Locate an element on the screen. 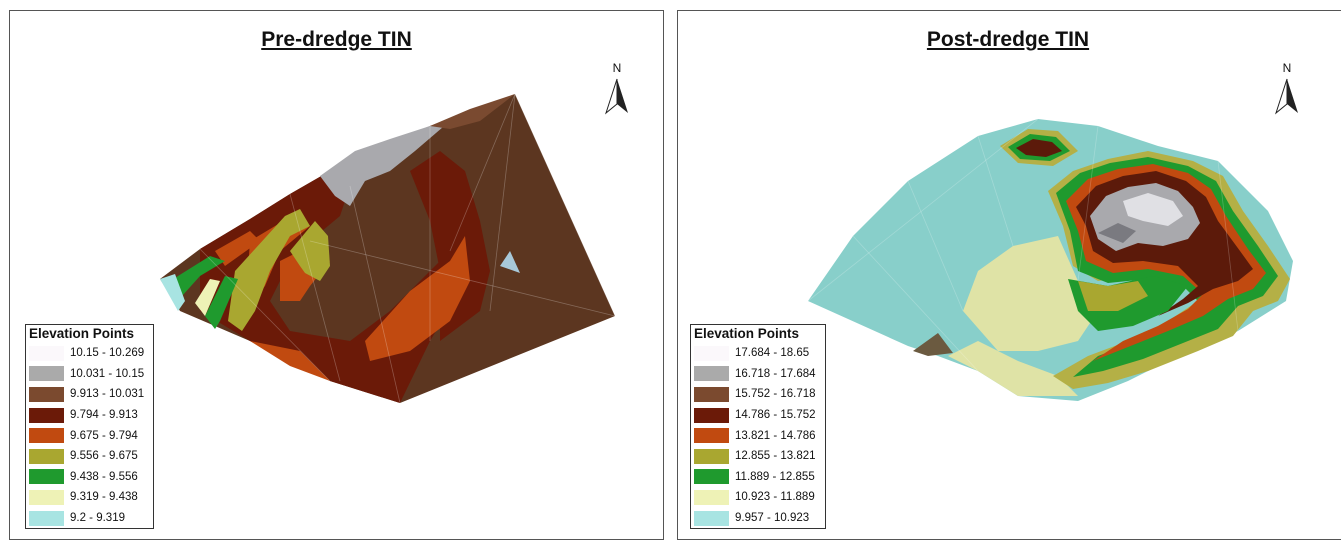 The image size is (1341, 540). north-arrow-left: N is located at coordinates (617, 91).